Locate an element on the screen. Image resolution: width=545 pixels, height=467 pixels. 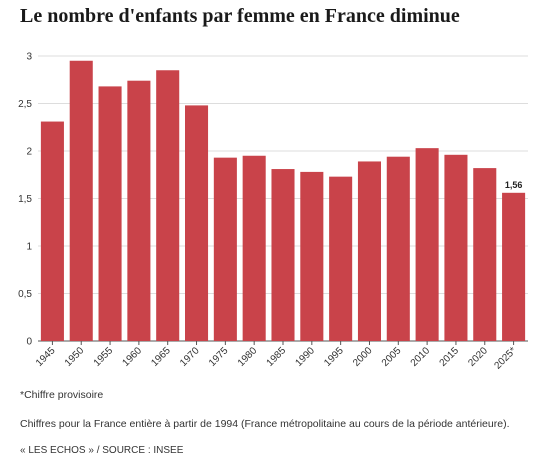
x-tick-label: 1990 is located at coordinates (305, 357).